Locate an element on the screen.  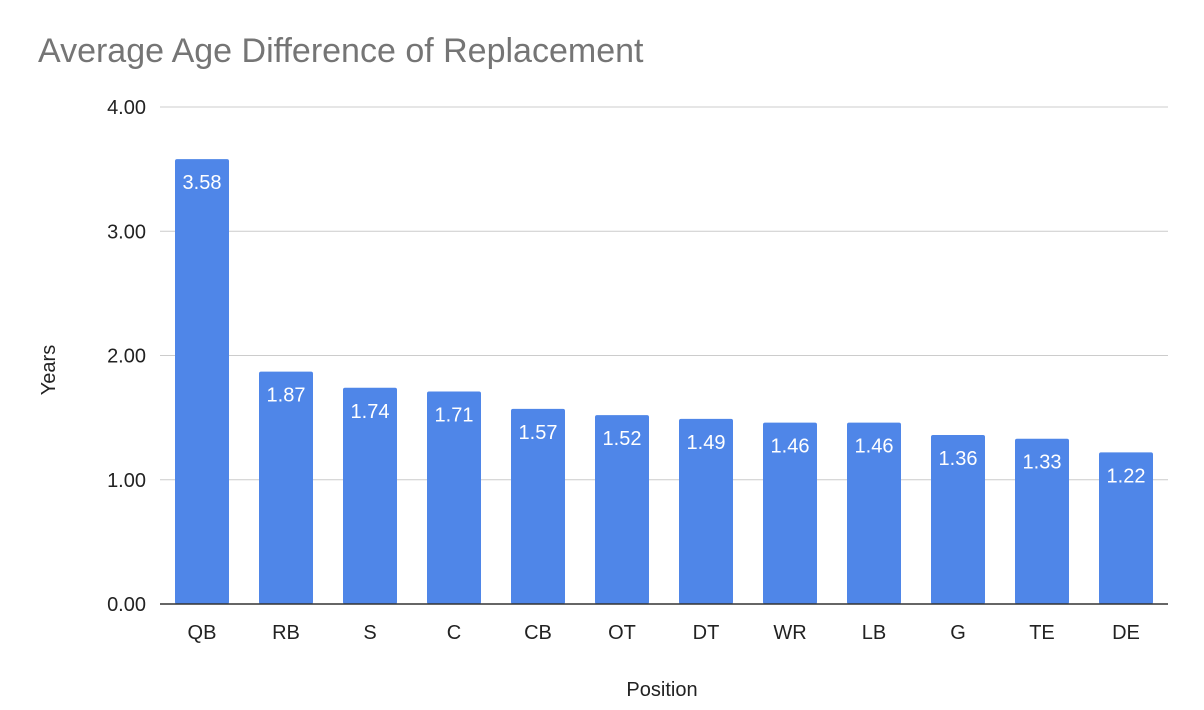
data-label: 1.71 is located at coordinates (454, 416).